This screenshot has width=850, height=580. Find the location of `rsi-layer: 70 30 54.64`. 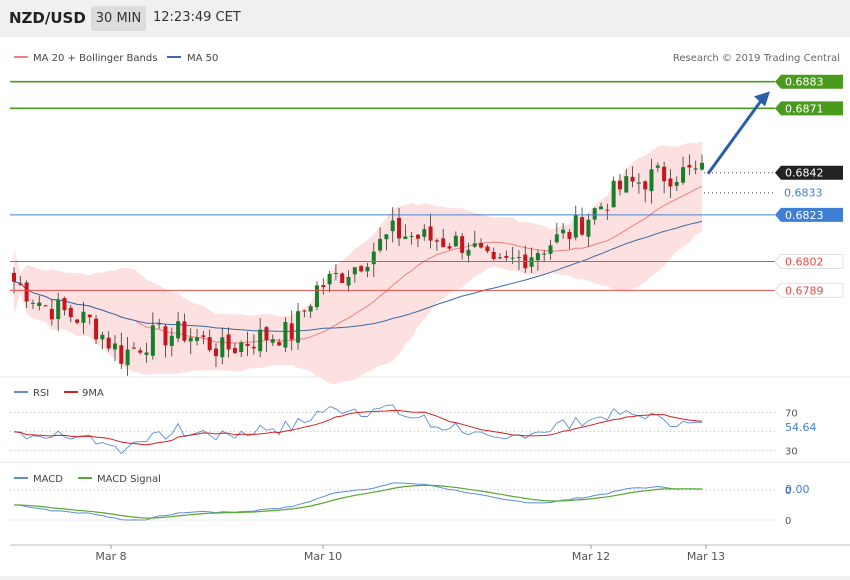

rsi-layer: 70 30 54.64 is located at coordinates (413, 431).